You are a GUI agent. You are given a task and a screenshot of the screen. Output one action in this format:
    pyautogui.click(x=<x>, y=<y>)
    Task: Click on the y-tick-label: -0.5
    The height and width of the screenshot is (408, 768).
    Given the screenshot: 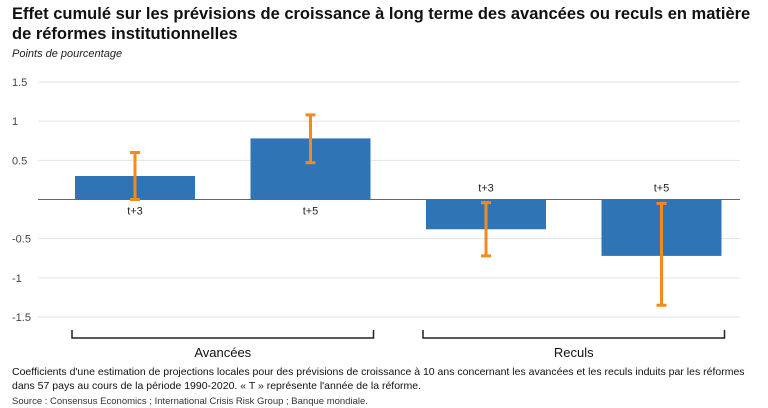 What is the action you would take?
    pyautogui.click(x=21, y=240)
    